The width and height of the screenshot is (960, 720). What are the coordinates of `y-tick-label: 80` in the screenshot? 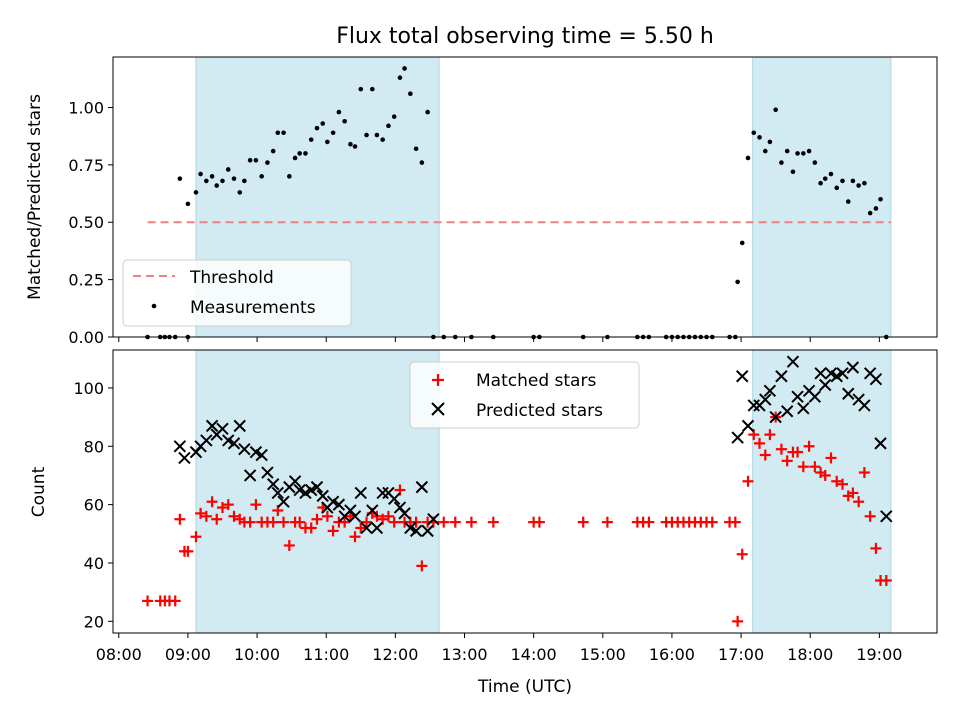 It's located at (94, 446).